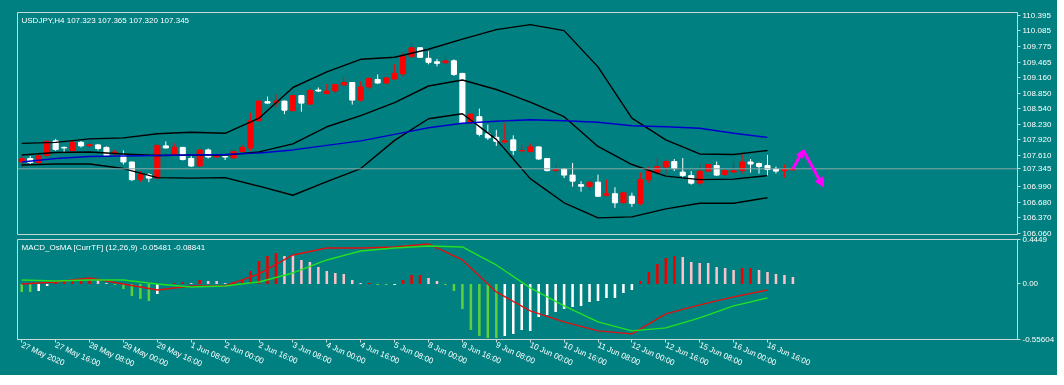 The image size is (1064, 385). What do you see at coordinates (1037, 140) in the screenshot?
I see `y-tick-label: 107.920` at bounding box center [1037, 140].